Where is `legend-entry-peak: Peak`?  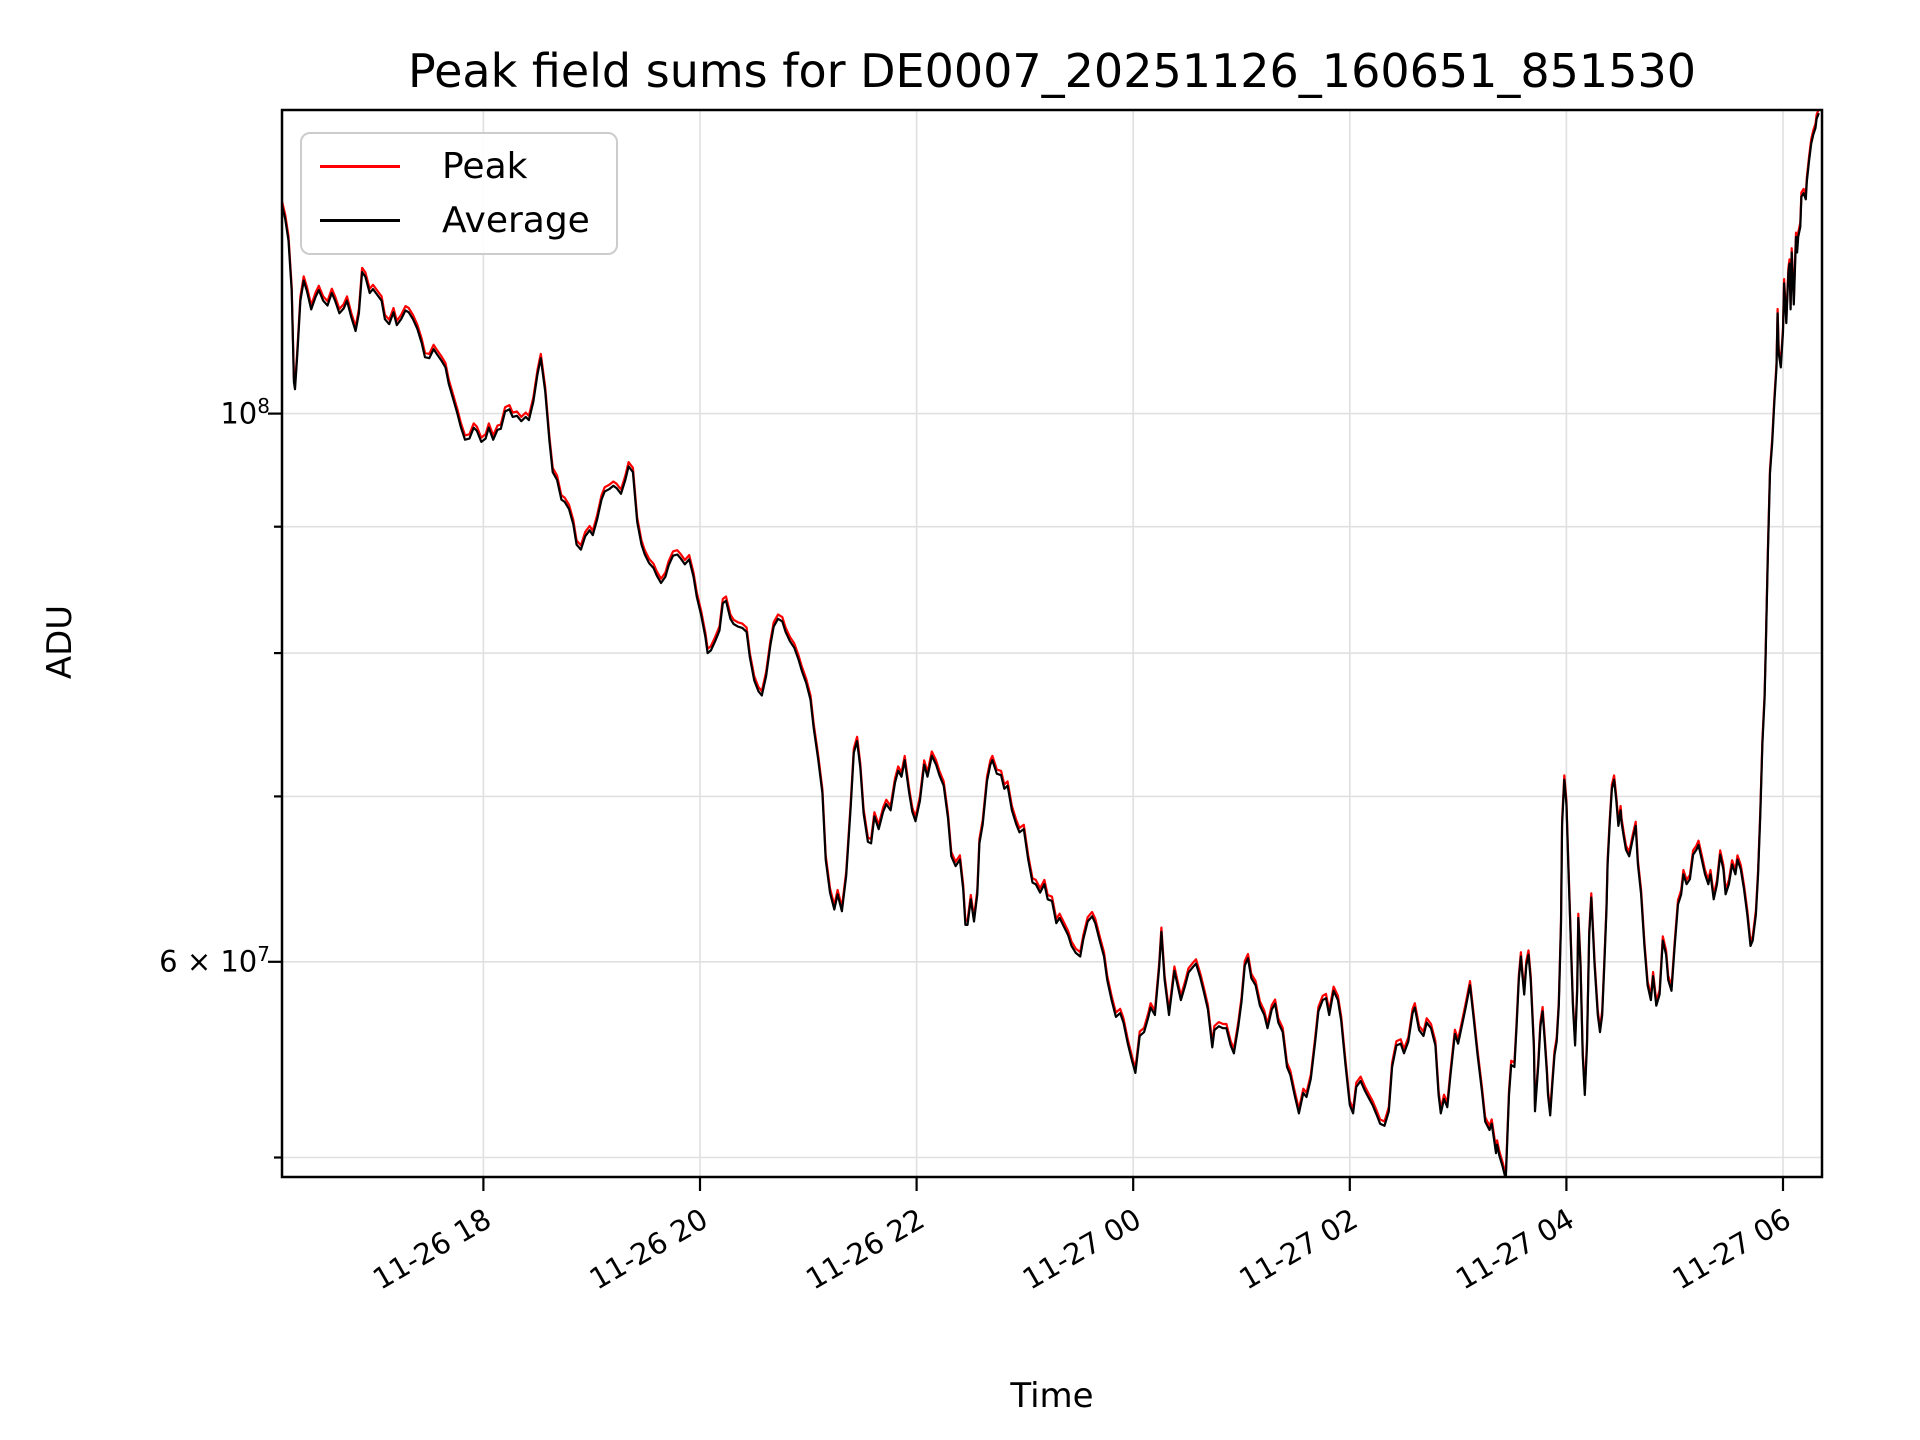 legend-entry-peak: Peak is located at coordinates (459, 166).